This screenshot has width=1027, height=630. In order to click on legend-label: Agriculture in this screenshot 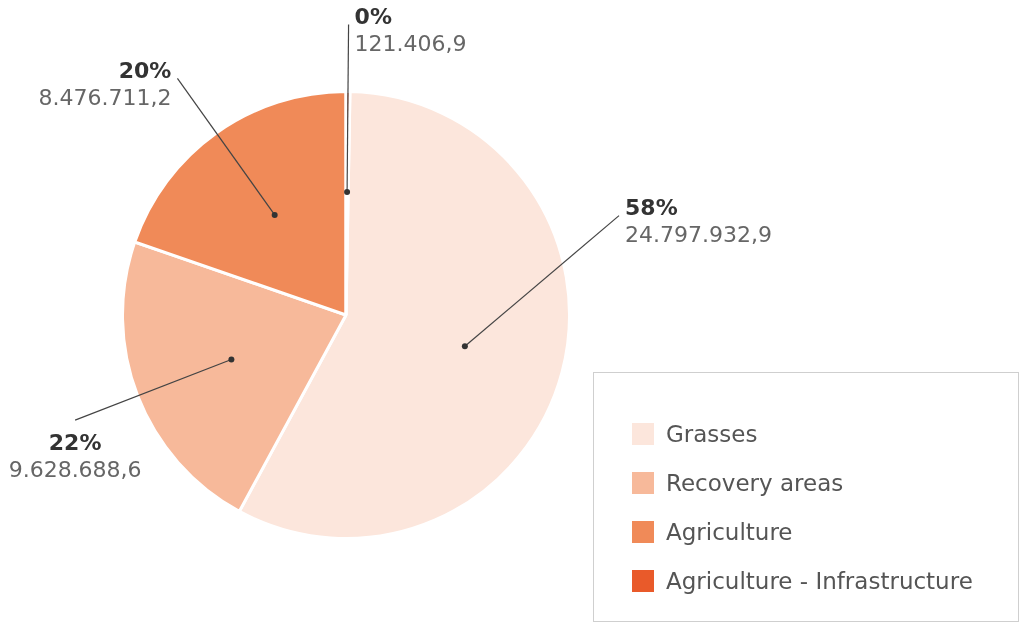, I will do `click(729, 531)`.